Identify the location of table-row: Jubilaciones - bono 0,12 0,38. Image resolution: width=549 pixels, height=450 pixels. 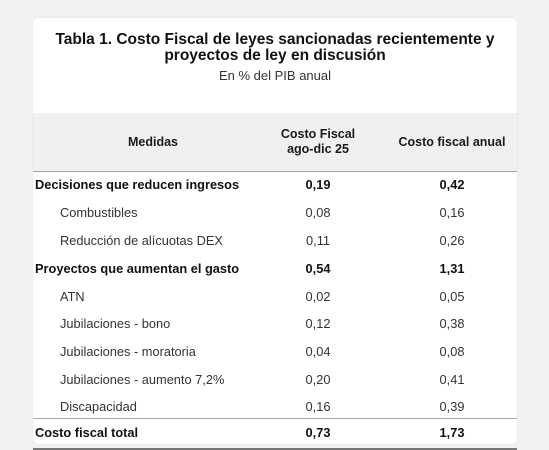
(275, 324).